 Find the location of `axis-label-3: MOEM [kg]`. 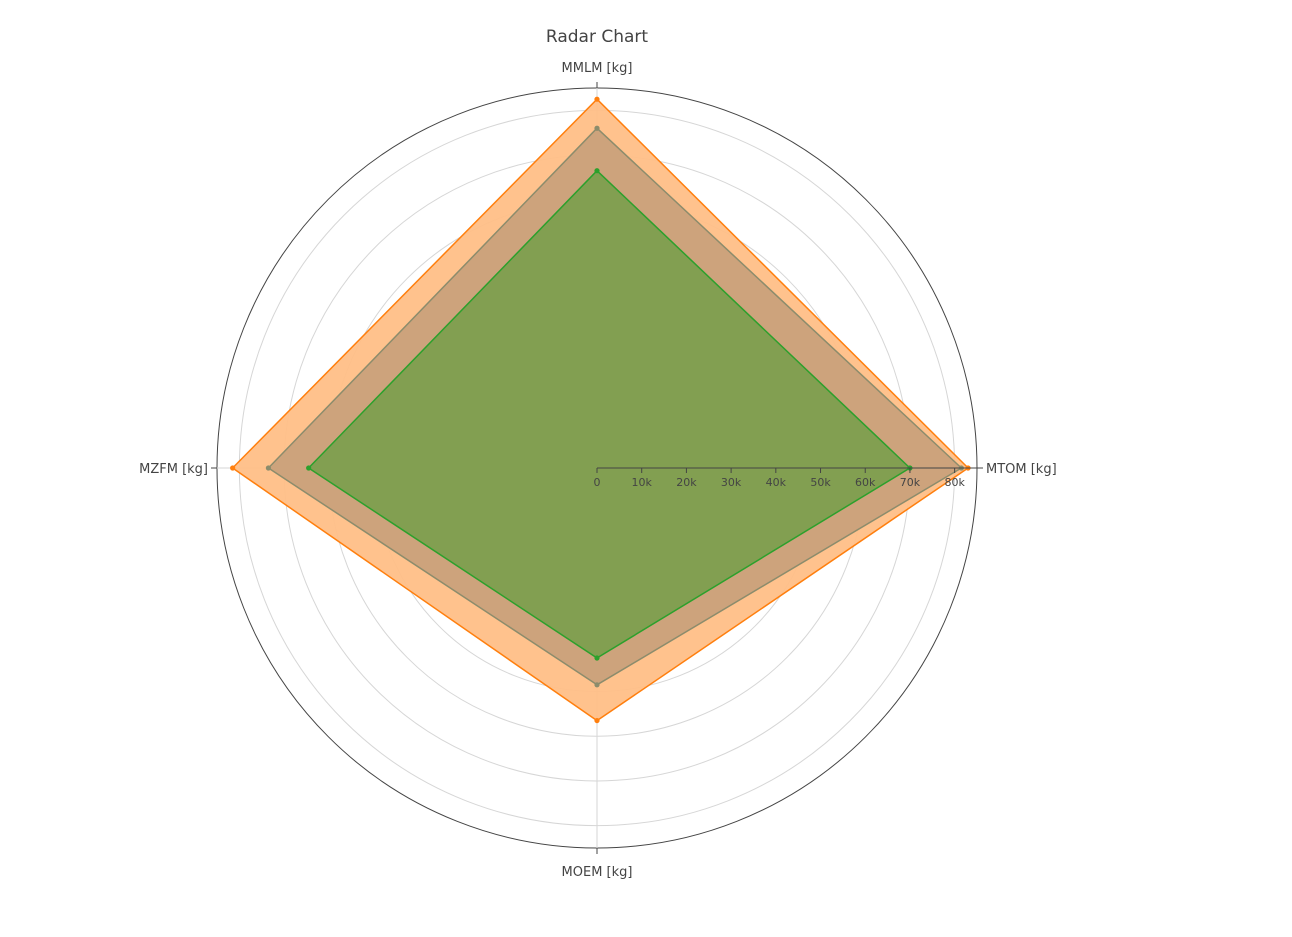

axis-label-3: MOEM [kg] is located at coordinates (597, 872).